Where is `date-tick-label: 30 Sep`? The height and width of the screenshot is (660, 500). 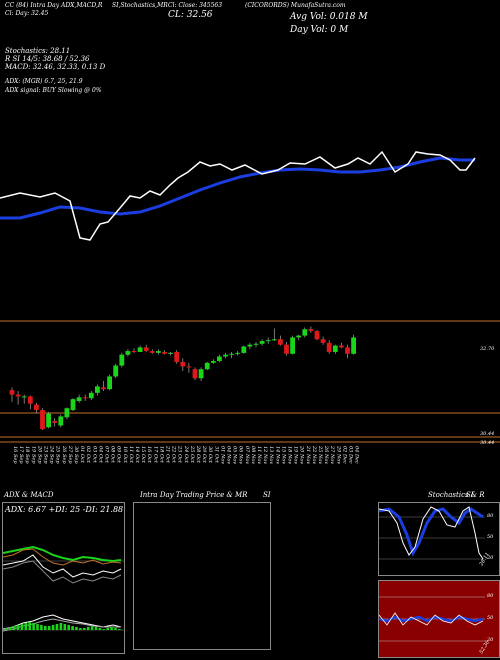
date-tick-label: 30 Sep is located at coordinates (76, 455).